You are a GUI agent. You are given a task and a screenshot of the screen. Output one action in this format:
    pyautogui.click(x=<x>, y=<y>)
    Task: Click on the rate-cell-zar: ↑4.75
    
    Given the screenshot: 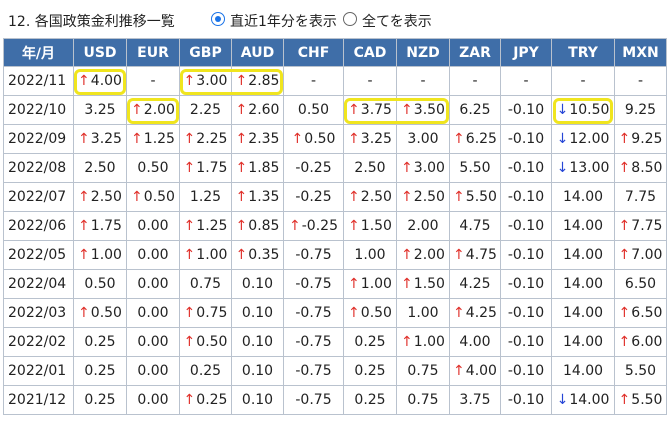 What is the action you would take?
    pyautogui.click(x=475, y=255)
    